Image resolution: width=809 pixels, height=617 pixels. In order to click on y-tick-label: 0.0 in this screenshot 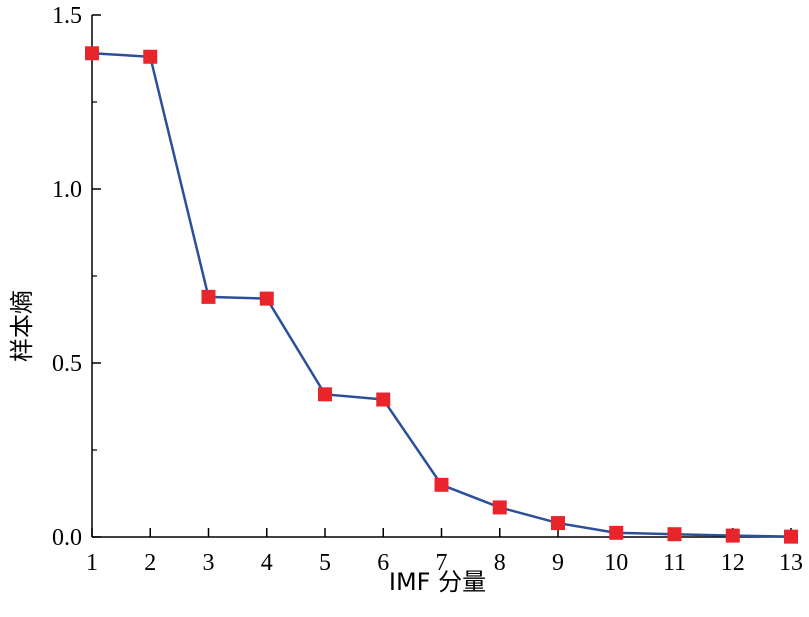, I will do `click(67, 538)`.